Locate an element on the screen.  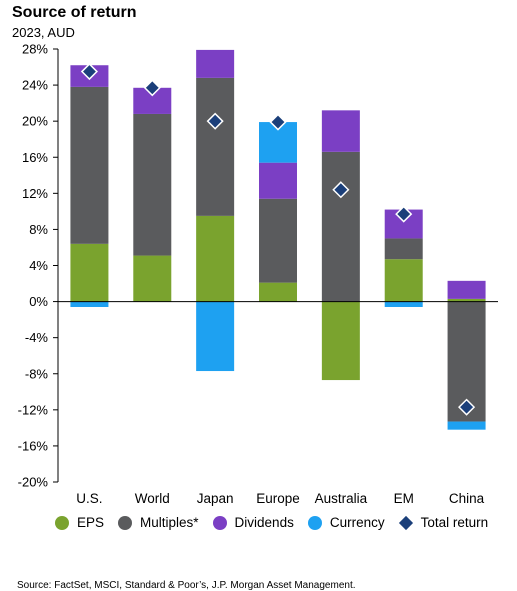
legend-label-multiples: Multiples* is located at coordinates (169, 522).